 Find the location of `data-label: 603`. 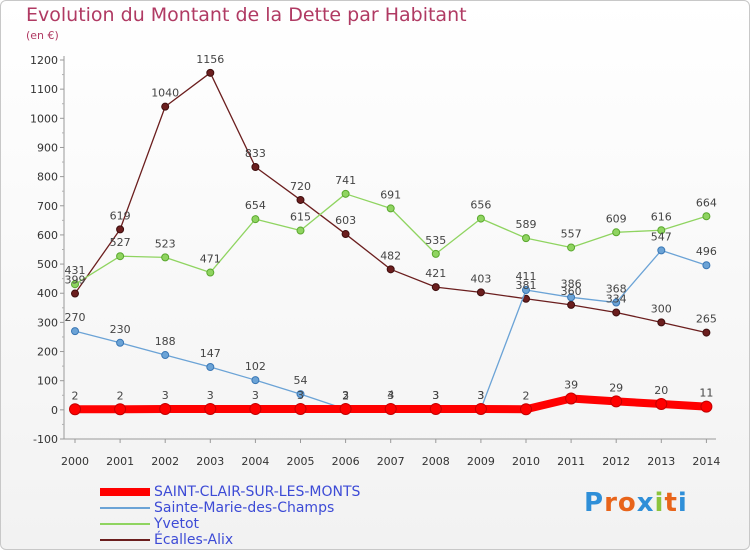

data-label: 603 is located at coordinates (345, 220).